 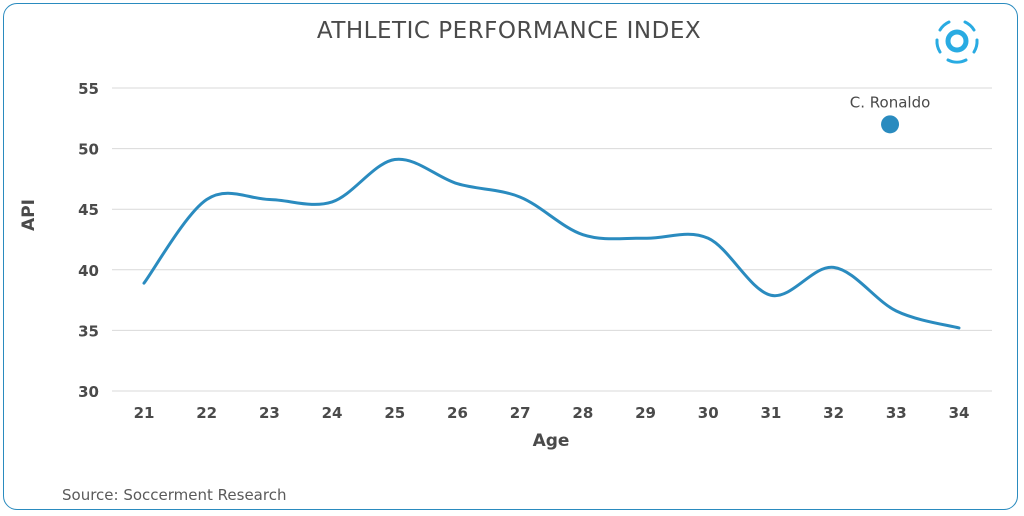 What do you see at coordinates (890, 102) in the screenshot?
I see `annotation-label: C. Ronaldo` at bounding box center [890, 102].